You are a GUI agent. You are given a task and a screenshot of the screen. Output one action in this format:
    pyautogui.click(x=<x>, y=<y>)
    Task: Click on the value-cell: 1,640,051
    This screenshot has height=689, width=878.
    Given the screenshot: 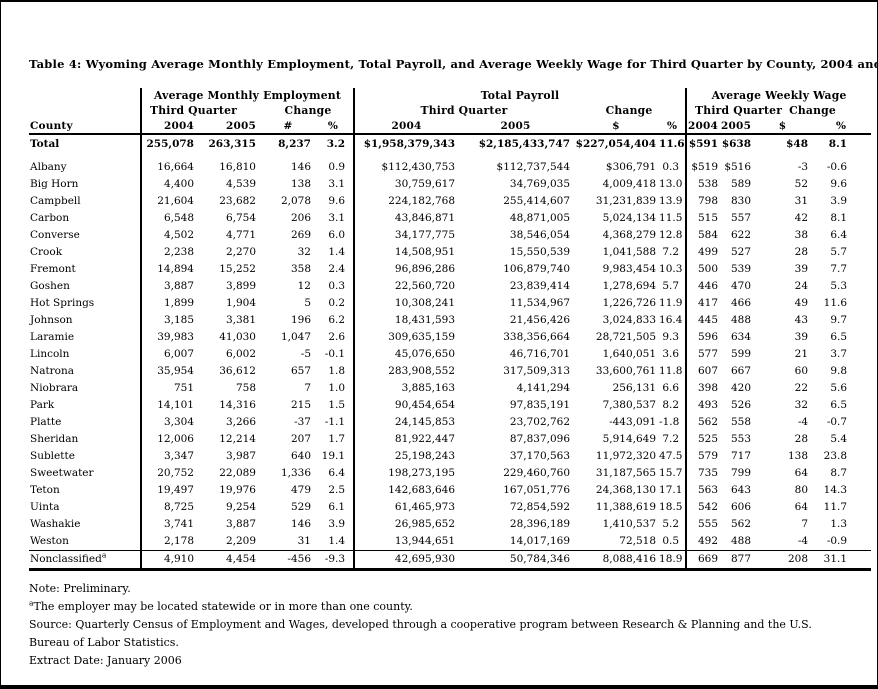 What is the action you would take?
    pyautogui.click(x=629, y=354)
    